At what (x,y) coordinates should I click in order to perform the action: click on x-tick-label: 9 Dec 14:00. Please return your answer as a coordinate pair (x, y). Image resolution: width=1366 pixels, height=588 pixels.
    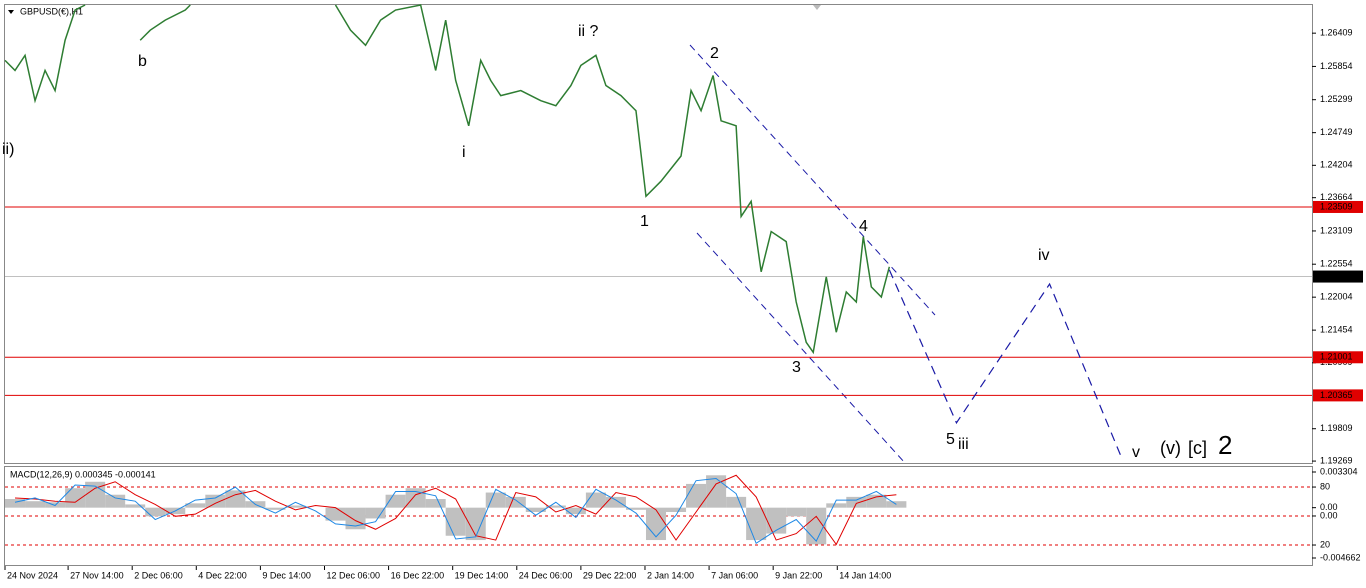
    Looking at the image, I should click on (286, 575).